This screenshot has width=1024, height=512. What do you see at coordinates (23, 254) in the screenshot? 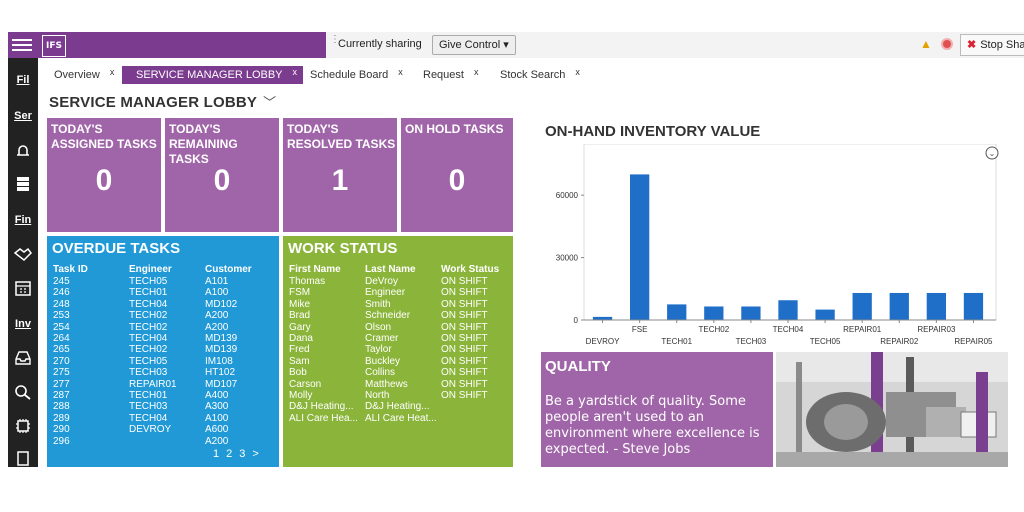
I see `handshake-icon` at bounding box center [23, 254].